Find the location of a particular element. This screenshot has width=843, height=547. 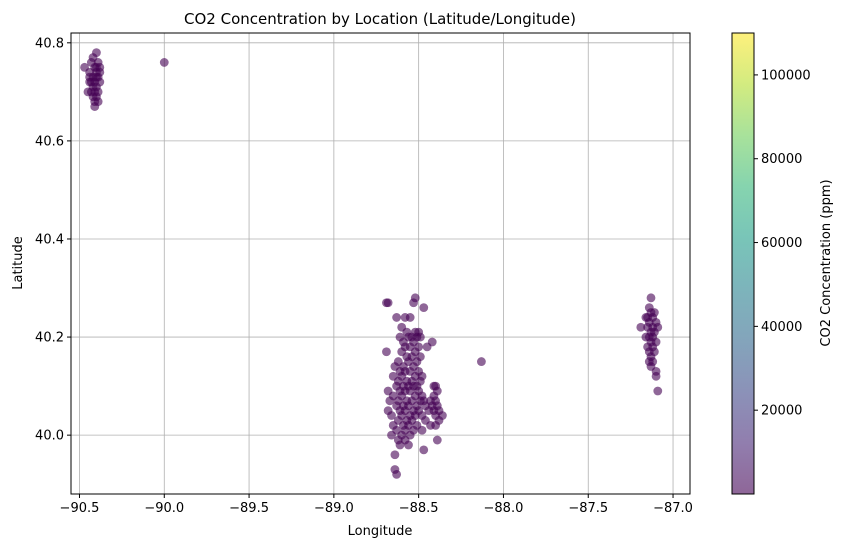

y-tick-label: 40.8 is located at coordinates (49, 43).